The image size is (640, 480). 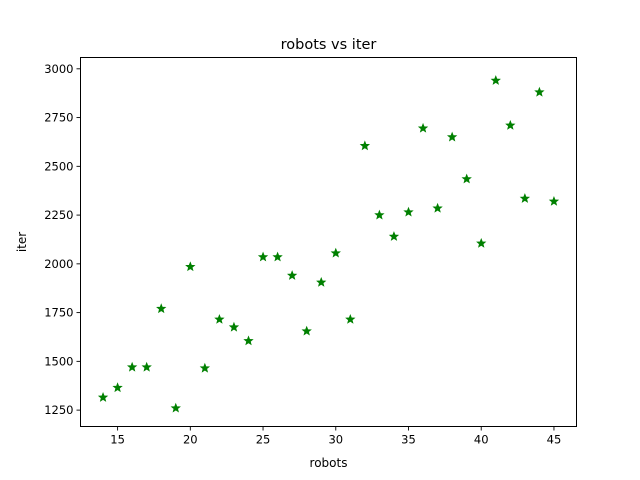 What do you see at coordinates (263, 440) in the screenshot?
I see `x-tick-label: 25` at bounding box center [263, 440].